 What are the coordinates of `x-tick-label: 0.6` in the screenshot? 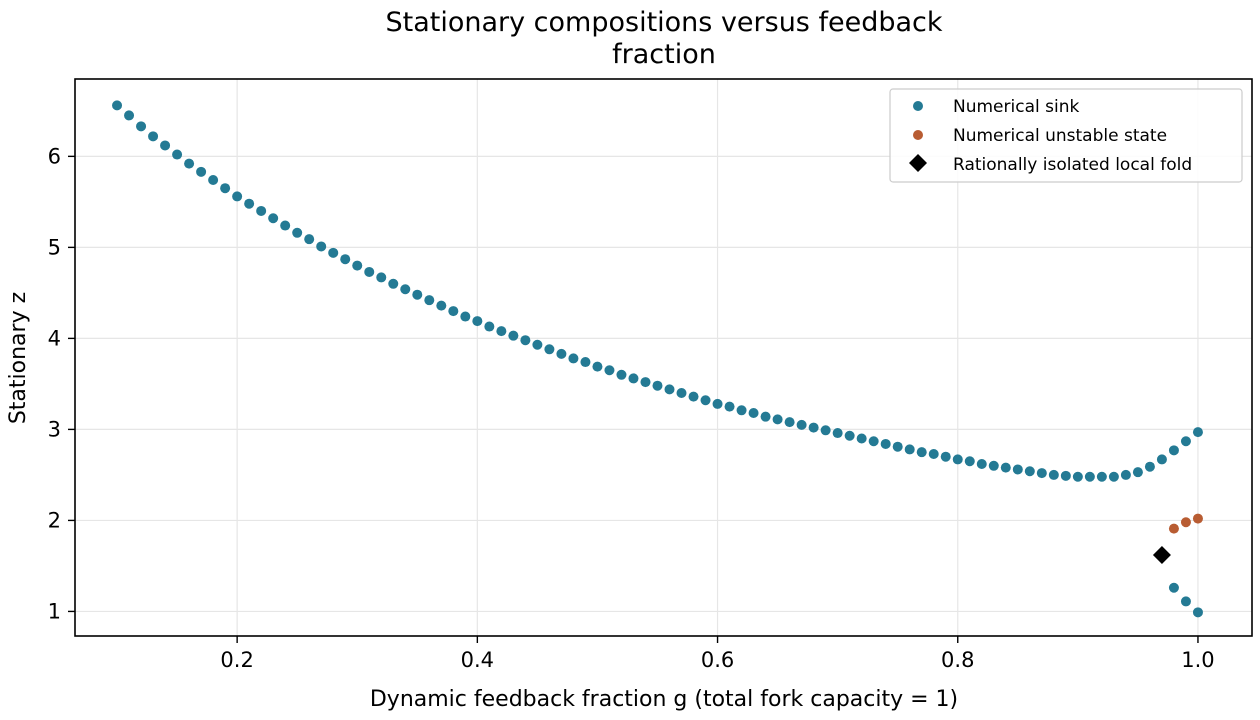 It's located at (717, 660).